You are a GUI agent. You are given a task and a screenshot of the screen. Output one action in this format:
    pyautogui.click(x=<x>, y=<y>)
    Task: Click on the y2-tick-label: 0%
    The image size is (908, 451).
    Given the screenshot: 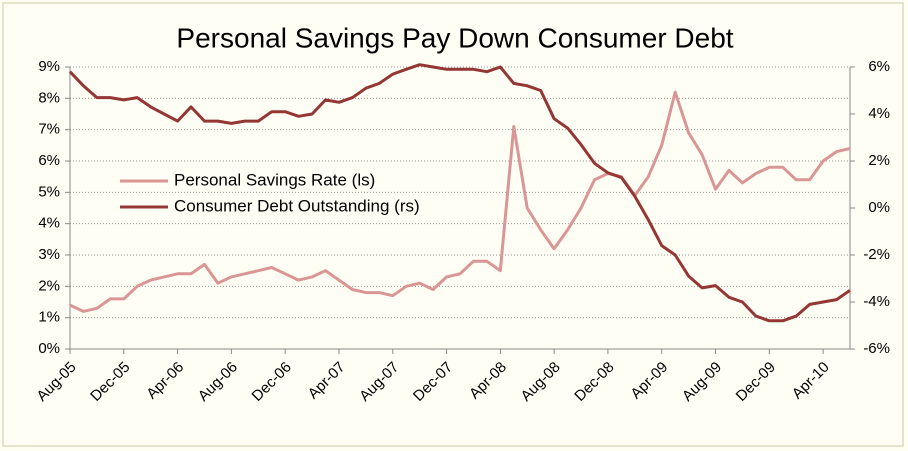 What is the action you would take?
    pyautogui.click(x=879, y=207)
    